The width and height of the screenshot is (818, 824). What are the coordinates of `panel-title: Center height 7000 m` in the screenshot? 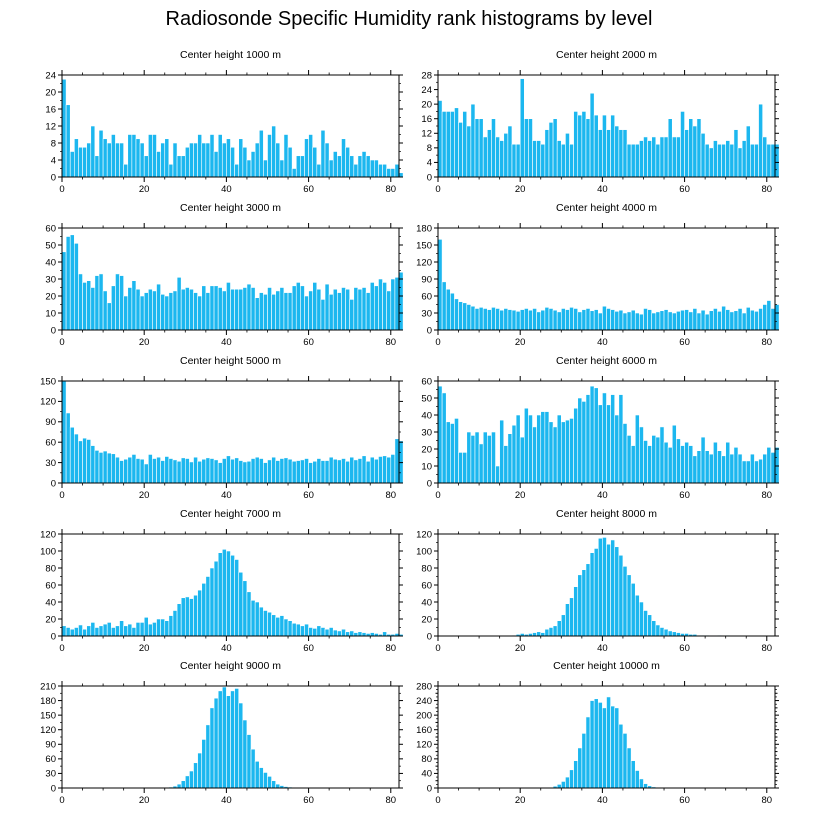 It's located at (230, 514).